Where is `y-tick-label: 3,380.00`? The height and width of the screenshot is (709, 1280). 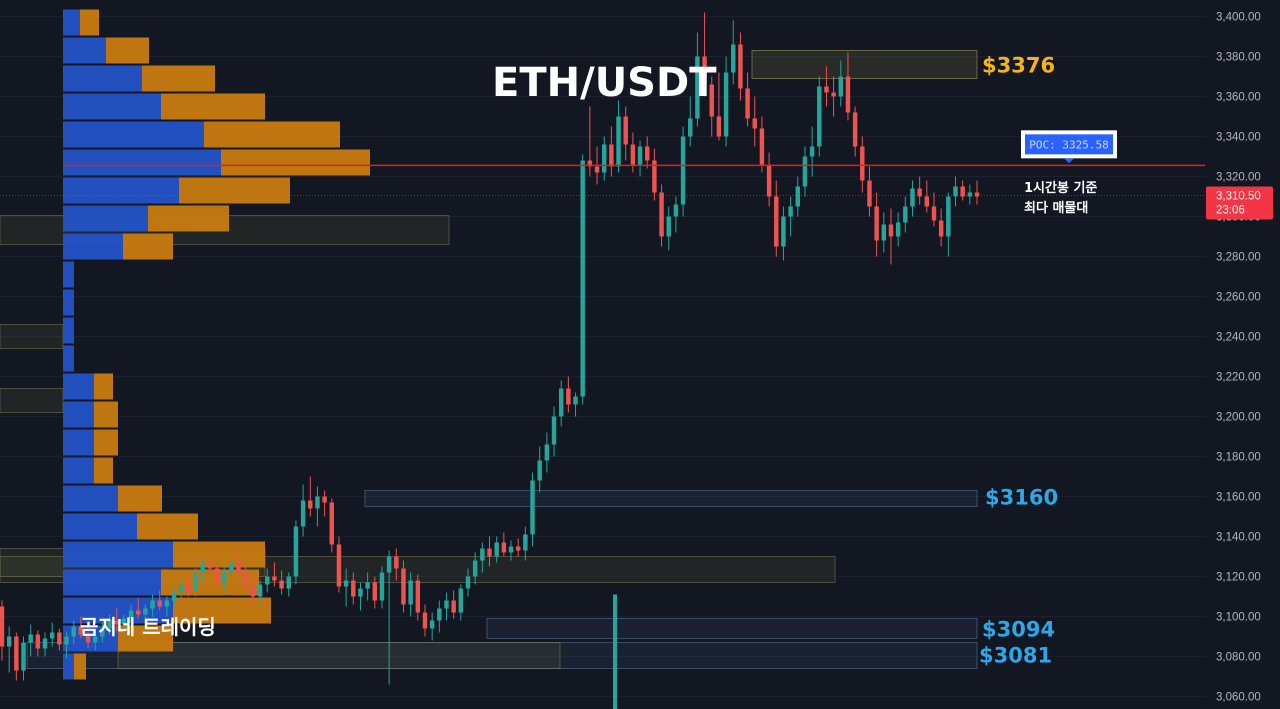 y-tick-label: 3,380.00 is located at coordinates (1238, 58).